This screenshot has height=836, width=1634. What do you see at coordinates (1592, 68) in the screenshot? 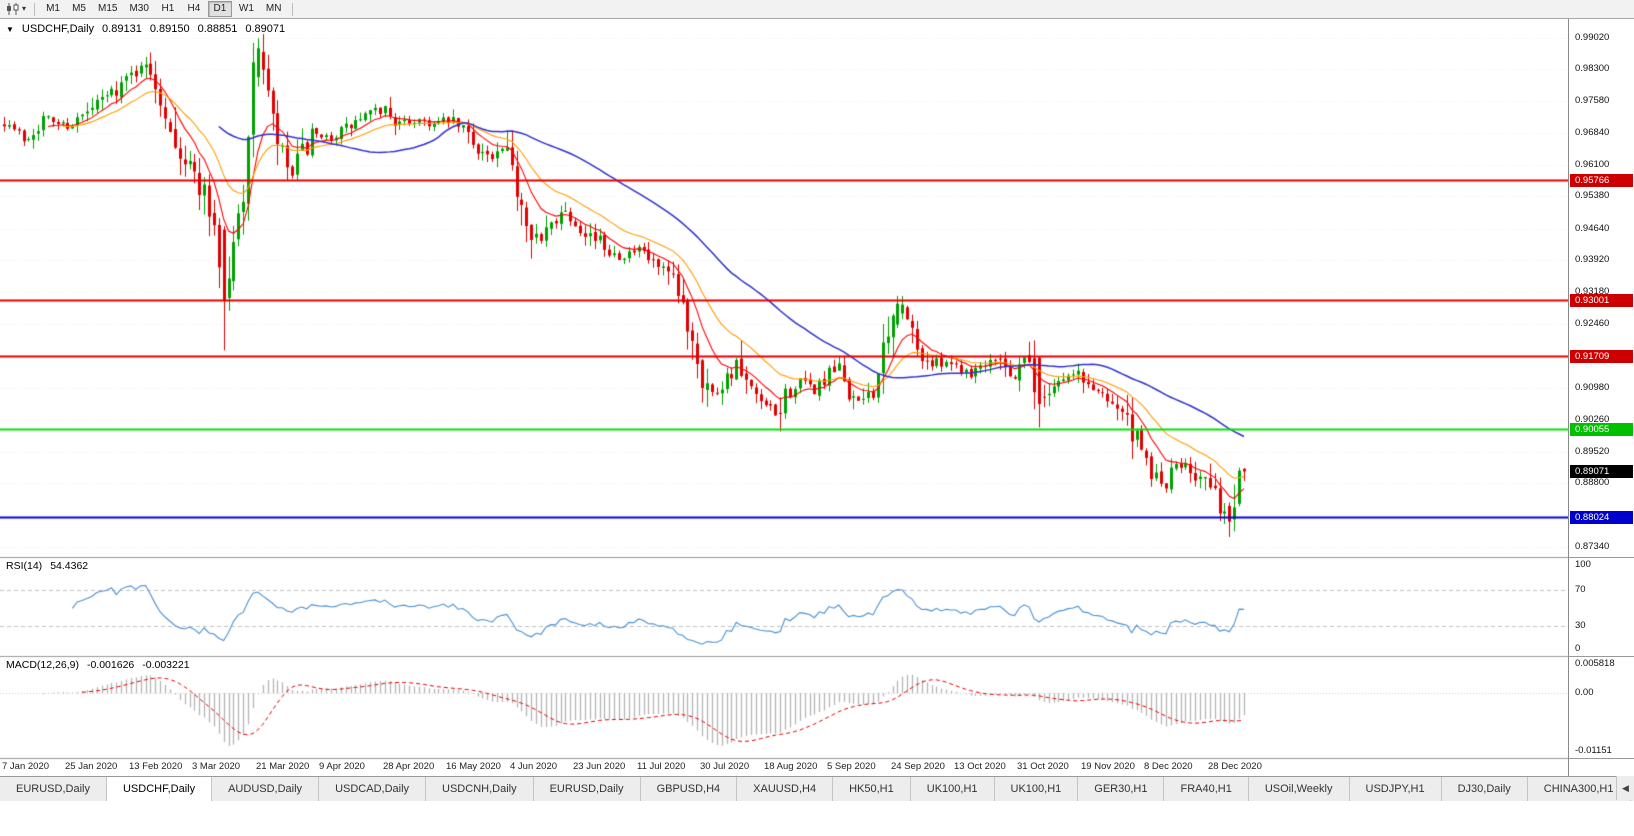
I see `price-axis-label: 0.98300` at bounding box center [1592, 68].